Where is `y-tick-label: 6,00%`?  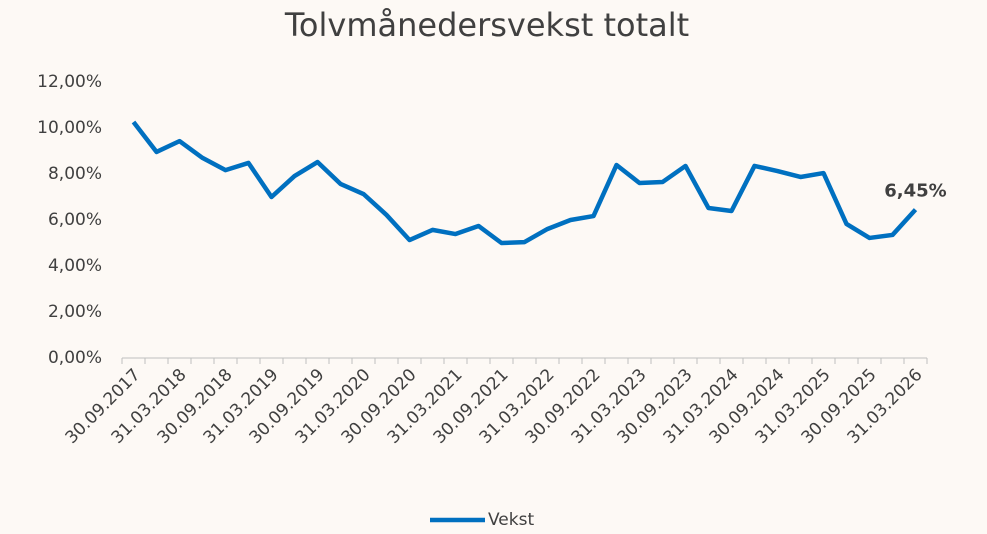 y-tick-label: 6,00% is located at coordinates (75, 220).